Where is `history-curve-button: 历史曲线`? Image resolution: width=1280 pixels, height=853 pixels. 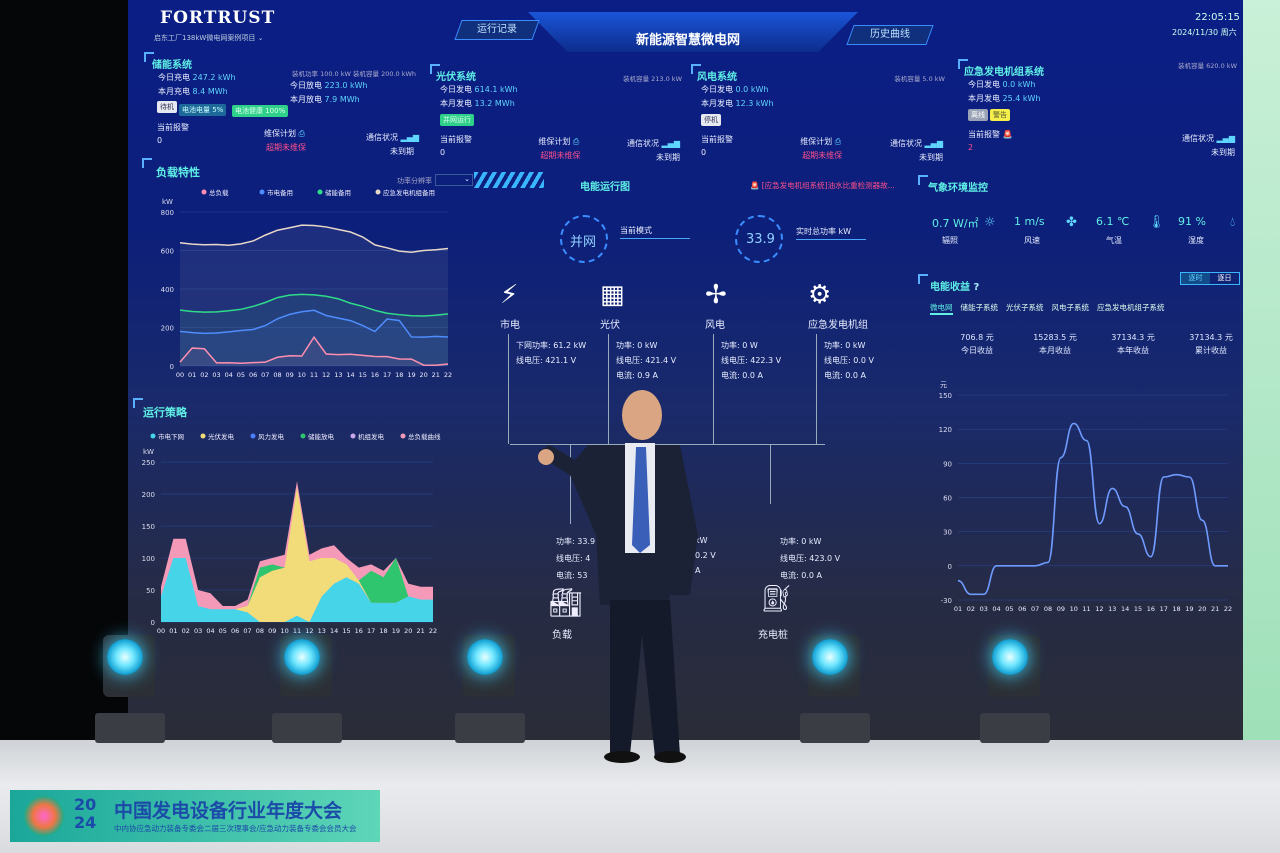 history-curve-button: 历史曲线 is located at coordinates (890, 35).